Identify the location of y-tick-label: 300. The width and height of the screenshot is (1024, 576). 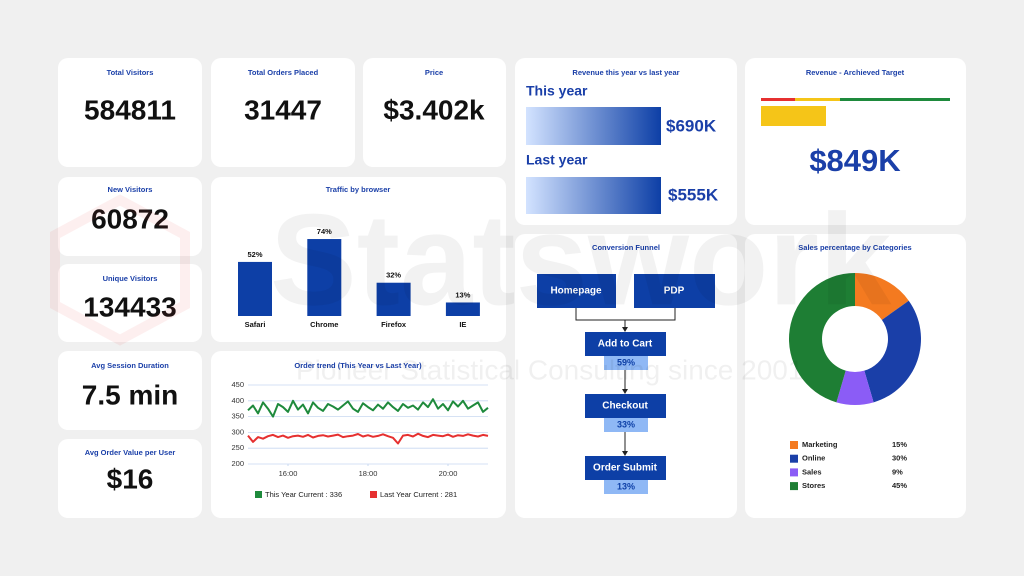
(237, 431).